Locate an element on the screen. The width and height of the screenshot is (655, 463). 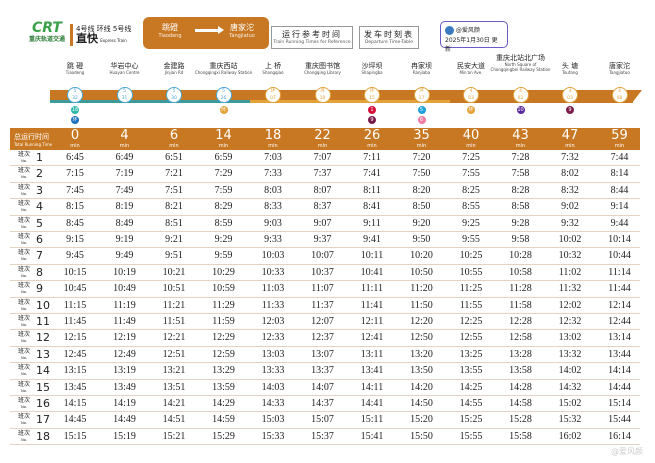
departure-time: 7:07 is located at coordinates (322, 157).